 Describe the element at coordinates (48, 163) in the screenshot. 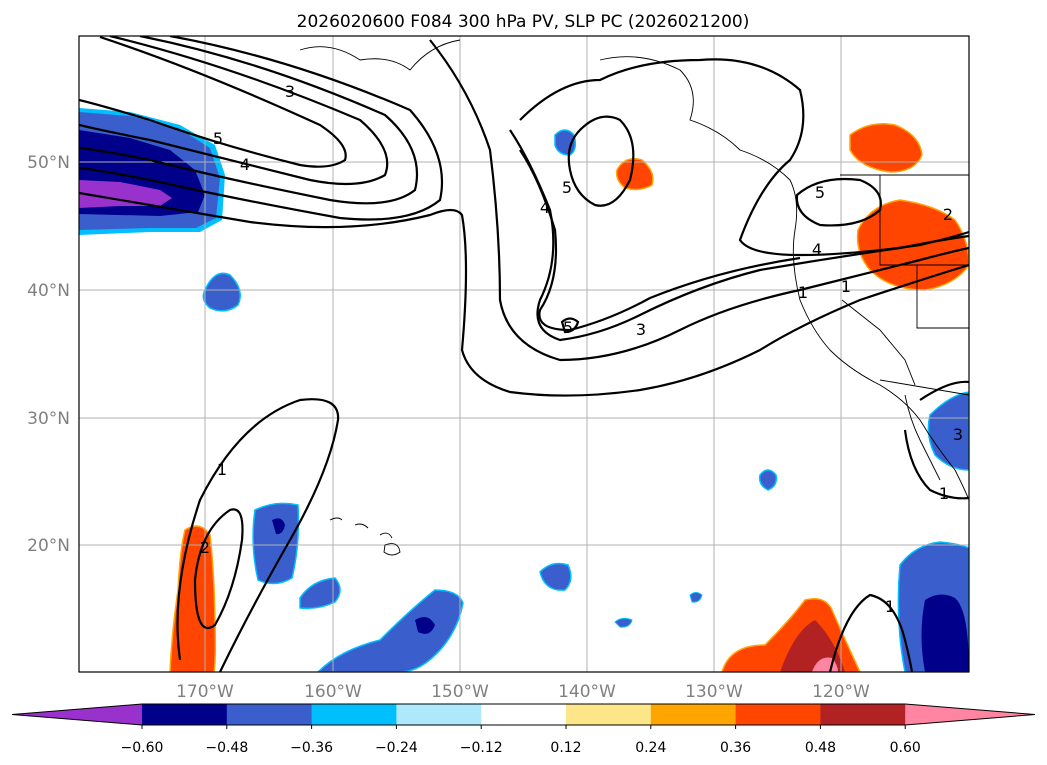

I see `y-tick-label: 50°N` at that location.